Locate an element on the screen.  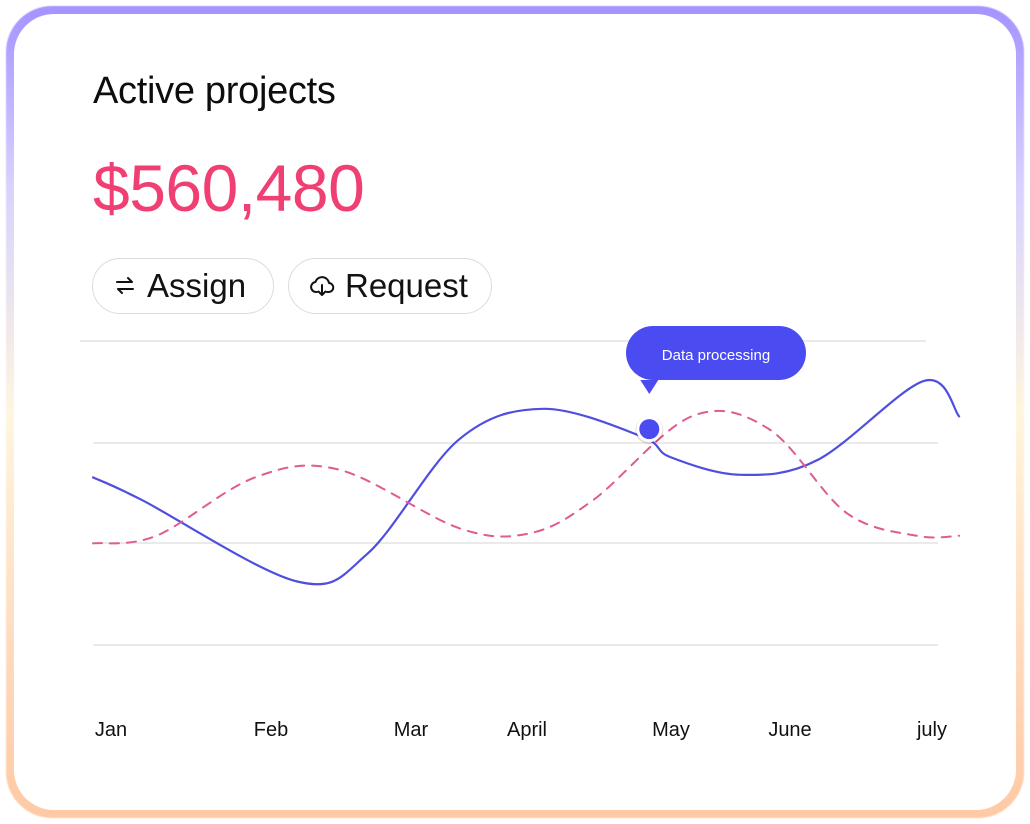
amount-value: $560,480 is located at coordinates (229, 188).